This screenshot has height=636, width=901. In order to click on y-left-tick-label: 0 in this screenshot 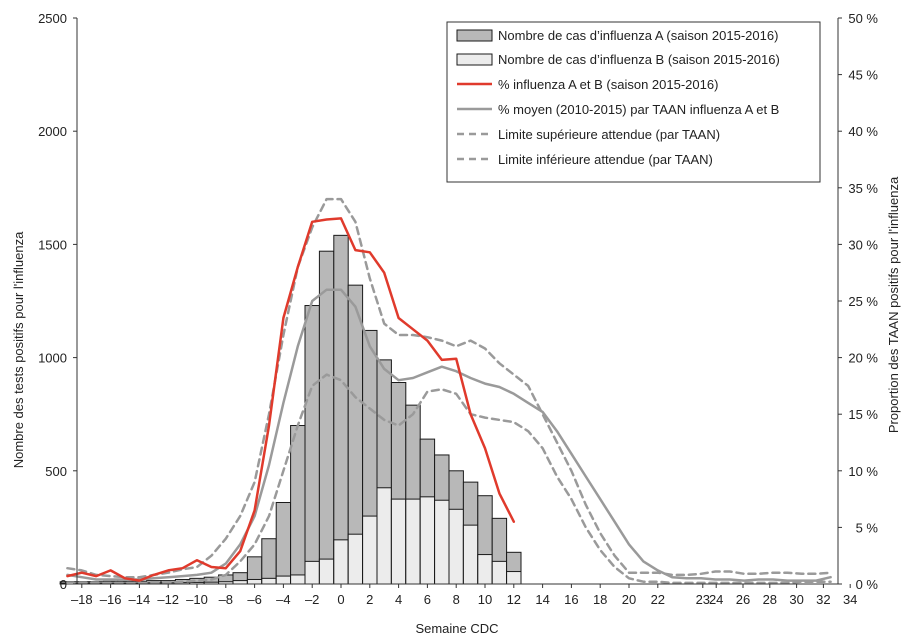, I will do `click(63, 584)`.